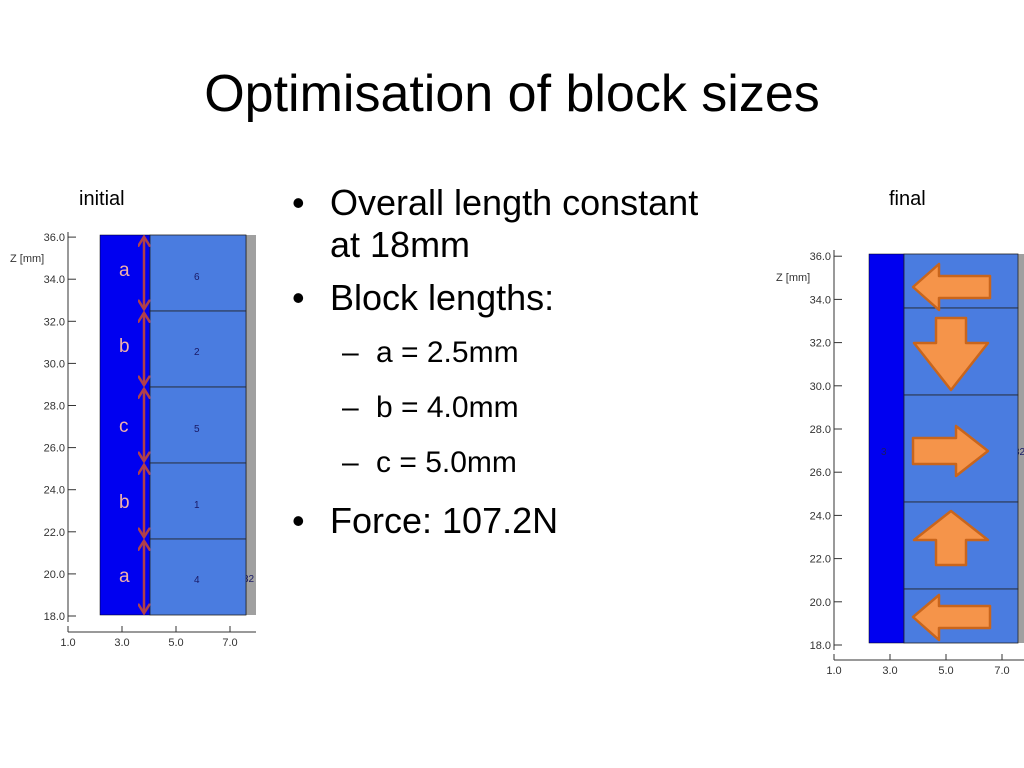 Image resolution: width=1024 pixels, height=768 pixels. I want to click on final-xtick-label: 1.0, so click(833, 671).